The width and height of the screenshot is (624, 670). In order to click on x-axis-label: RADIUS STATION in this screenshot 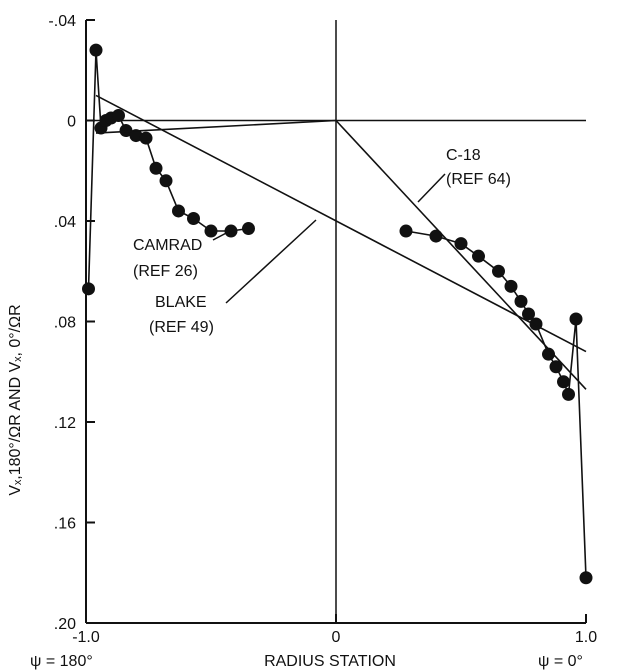, I will do `click(330, 661)`.